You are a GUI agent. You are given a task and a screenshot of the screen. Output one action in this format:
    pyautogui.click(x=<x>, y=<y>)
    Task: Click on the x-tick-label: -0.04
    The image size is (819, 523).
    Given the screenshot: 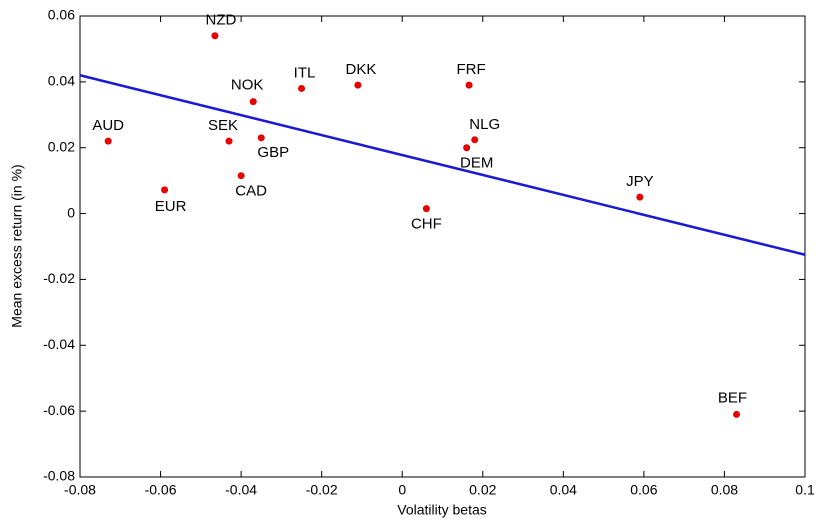 What is the action you would take?
    pyautogui.click(x=241, y=490)
    